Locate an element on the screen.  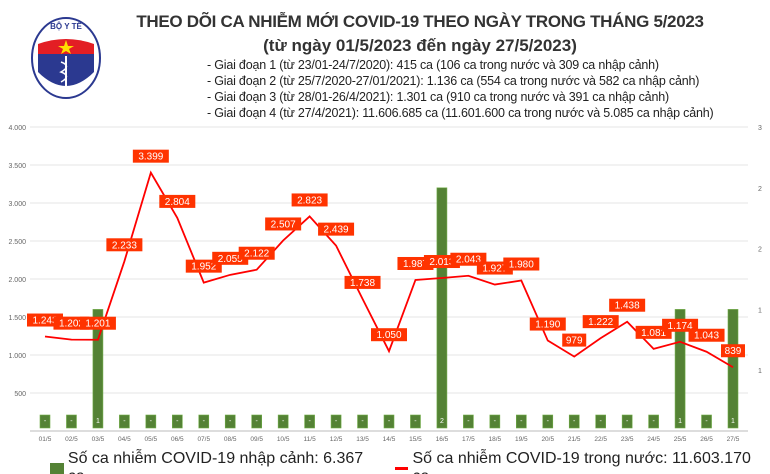
data-label: 2.804 is located at coordinates (177, 202).